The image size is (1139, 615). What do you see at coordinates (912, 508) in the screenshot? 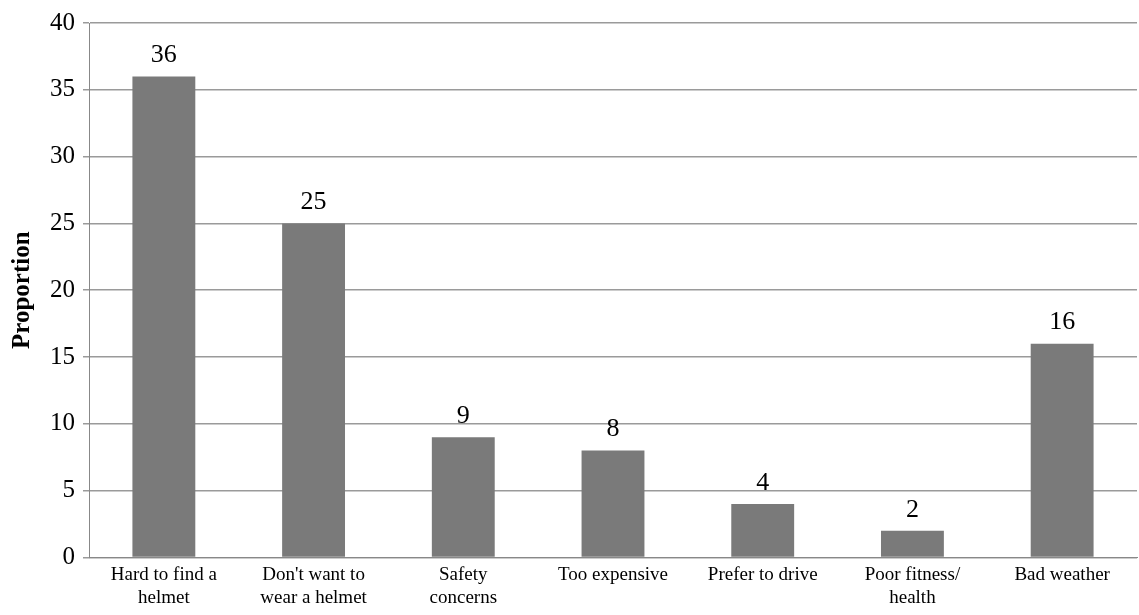
I see `data-label: 2` at bounding box center [912, 508].